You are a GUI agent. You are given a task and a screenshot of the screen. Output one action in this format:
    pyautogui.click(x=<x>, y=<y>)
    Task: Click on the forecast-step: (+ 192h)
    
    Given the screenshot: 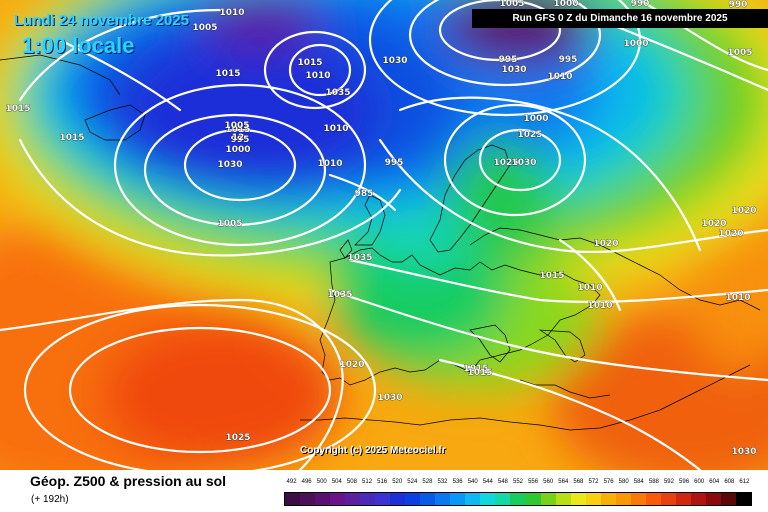 What is the action you would take?
    pyautogui.click(x=50, y=499)
    